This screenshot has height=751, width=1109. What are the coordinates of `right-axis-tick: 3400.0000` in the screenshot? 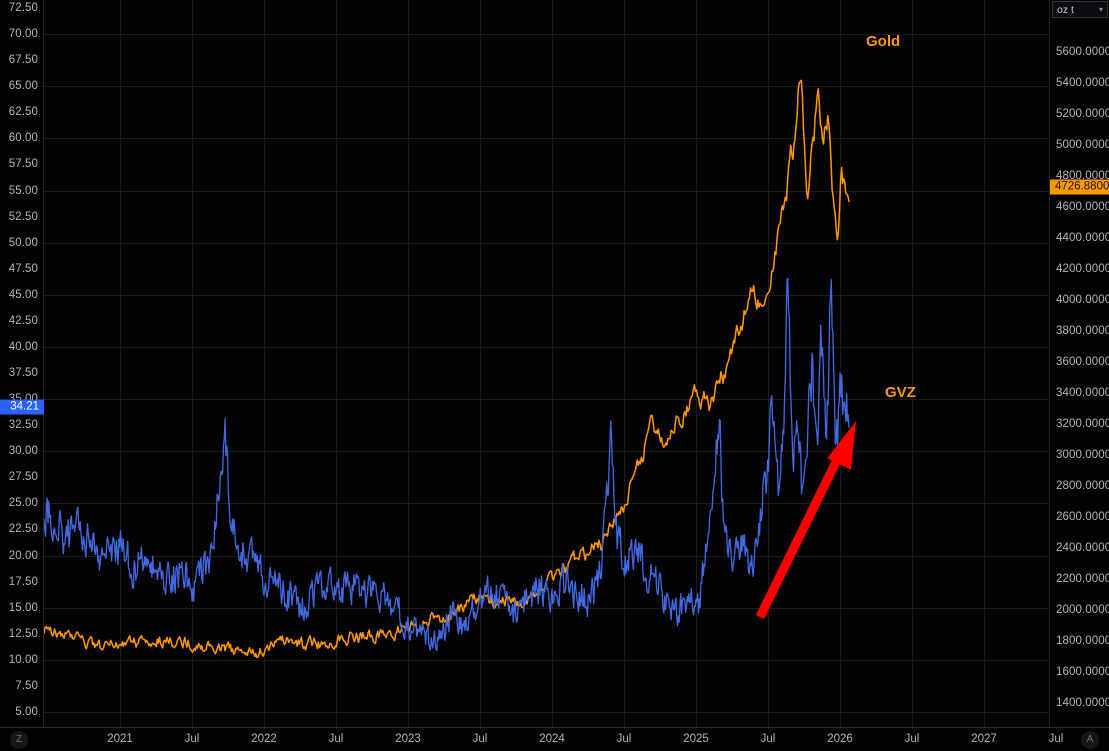 It's located at (1082, 393).